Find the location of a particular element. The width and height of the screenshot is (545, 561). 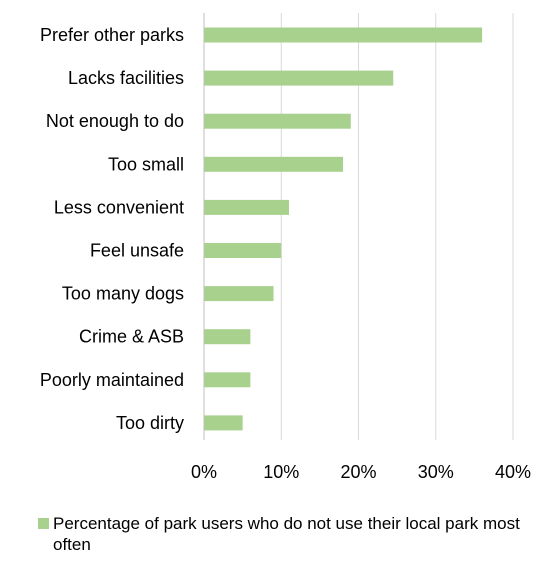

legend-swatch is located at coordinates (43, 523).